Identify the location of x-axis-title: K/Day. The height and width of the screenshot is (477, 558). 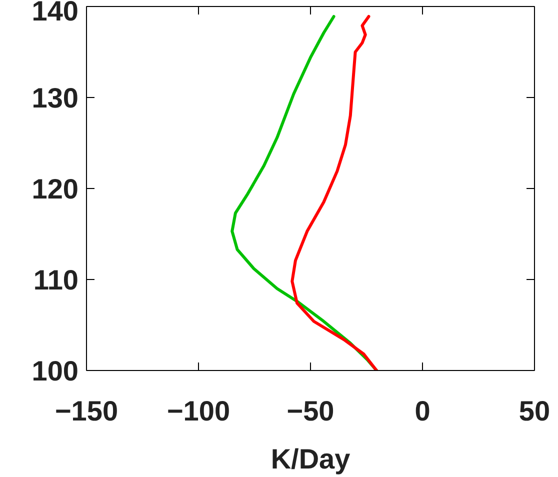
(310, 459).